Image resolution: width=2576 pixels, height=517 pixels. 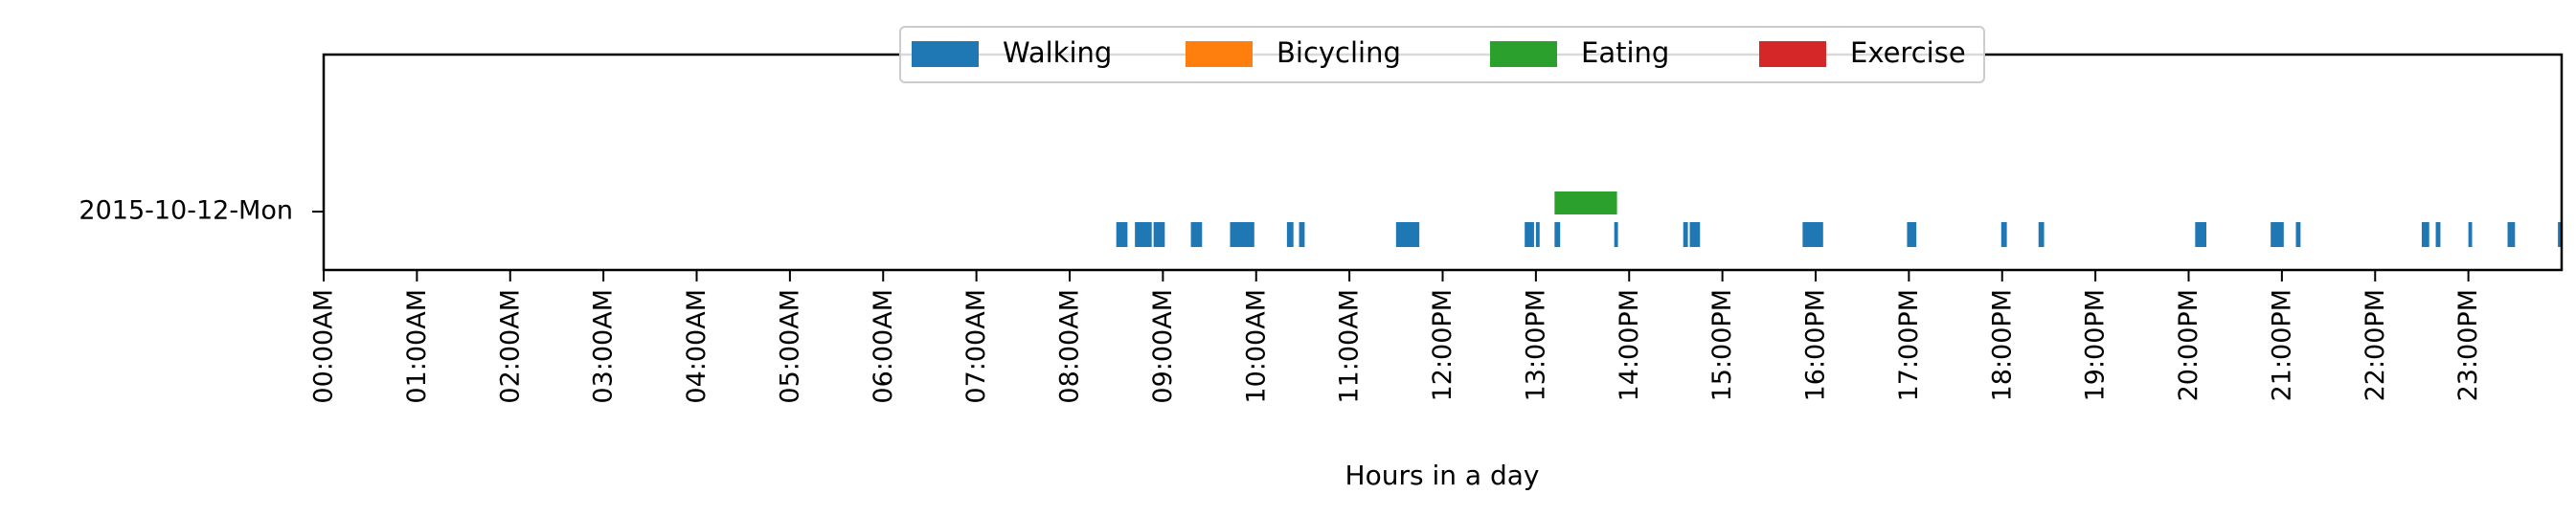 What do you see at coordinates (1535, 345) in the screenshot?
I see `x-tick-label: 13:00PM` at bounding box center [1535, 345].